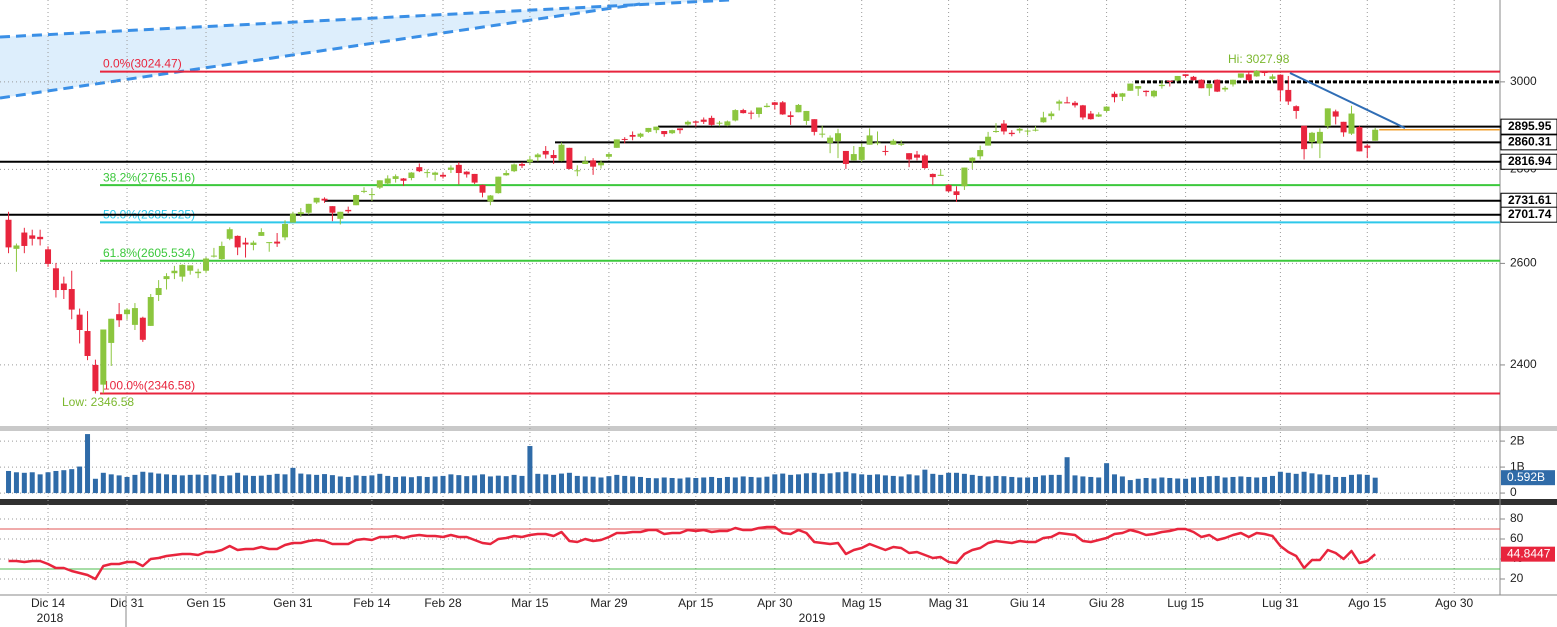  What do you see at coordinates (48, 603) in the screenshot?
I see `x-tick-label: Dic 14` at bounding box center [48, 603].